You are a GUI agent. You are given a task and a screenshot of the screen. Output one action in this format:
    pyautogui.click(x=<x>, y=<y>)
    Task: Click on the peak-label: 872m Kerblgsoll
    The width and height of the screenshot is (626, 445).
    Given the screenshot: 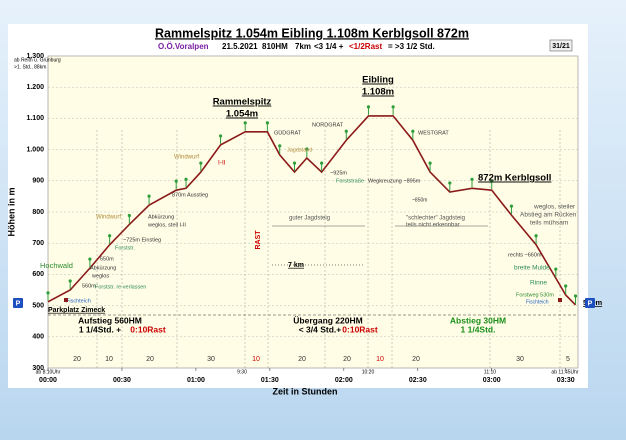 What is the action you would take?
    pyautogui.click(x=514, y=178)
    